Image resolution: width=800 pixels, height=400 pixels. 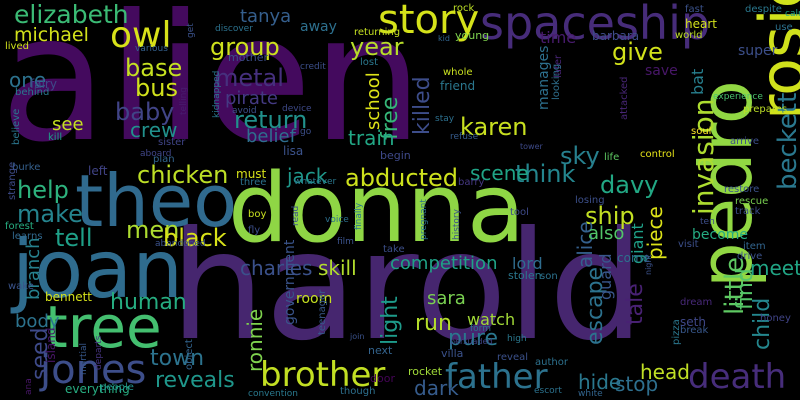 I want to click on word-get: get, so click(x=191, y=30).